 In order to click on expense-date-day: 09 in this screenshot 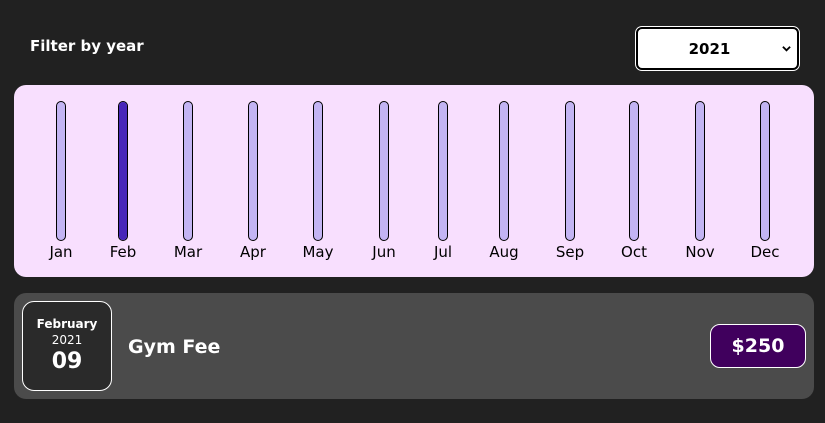, I will do `click(67, 361)`.